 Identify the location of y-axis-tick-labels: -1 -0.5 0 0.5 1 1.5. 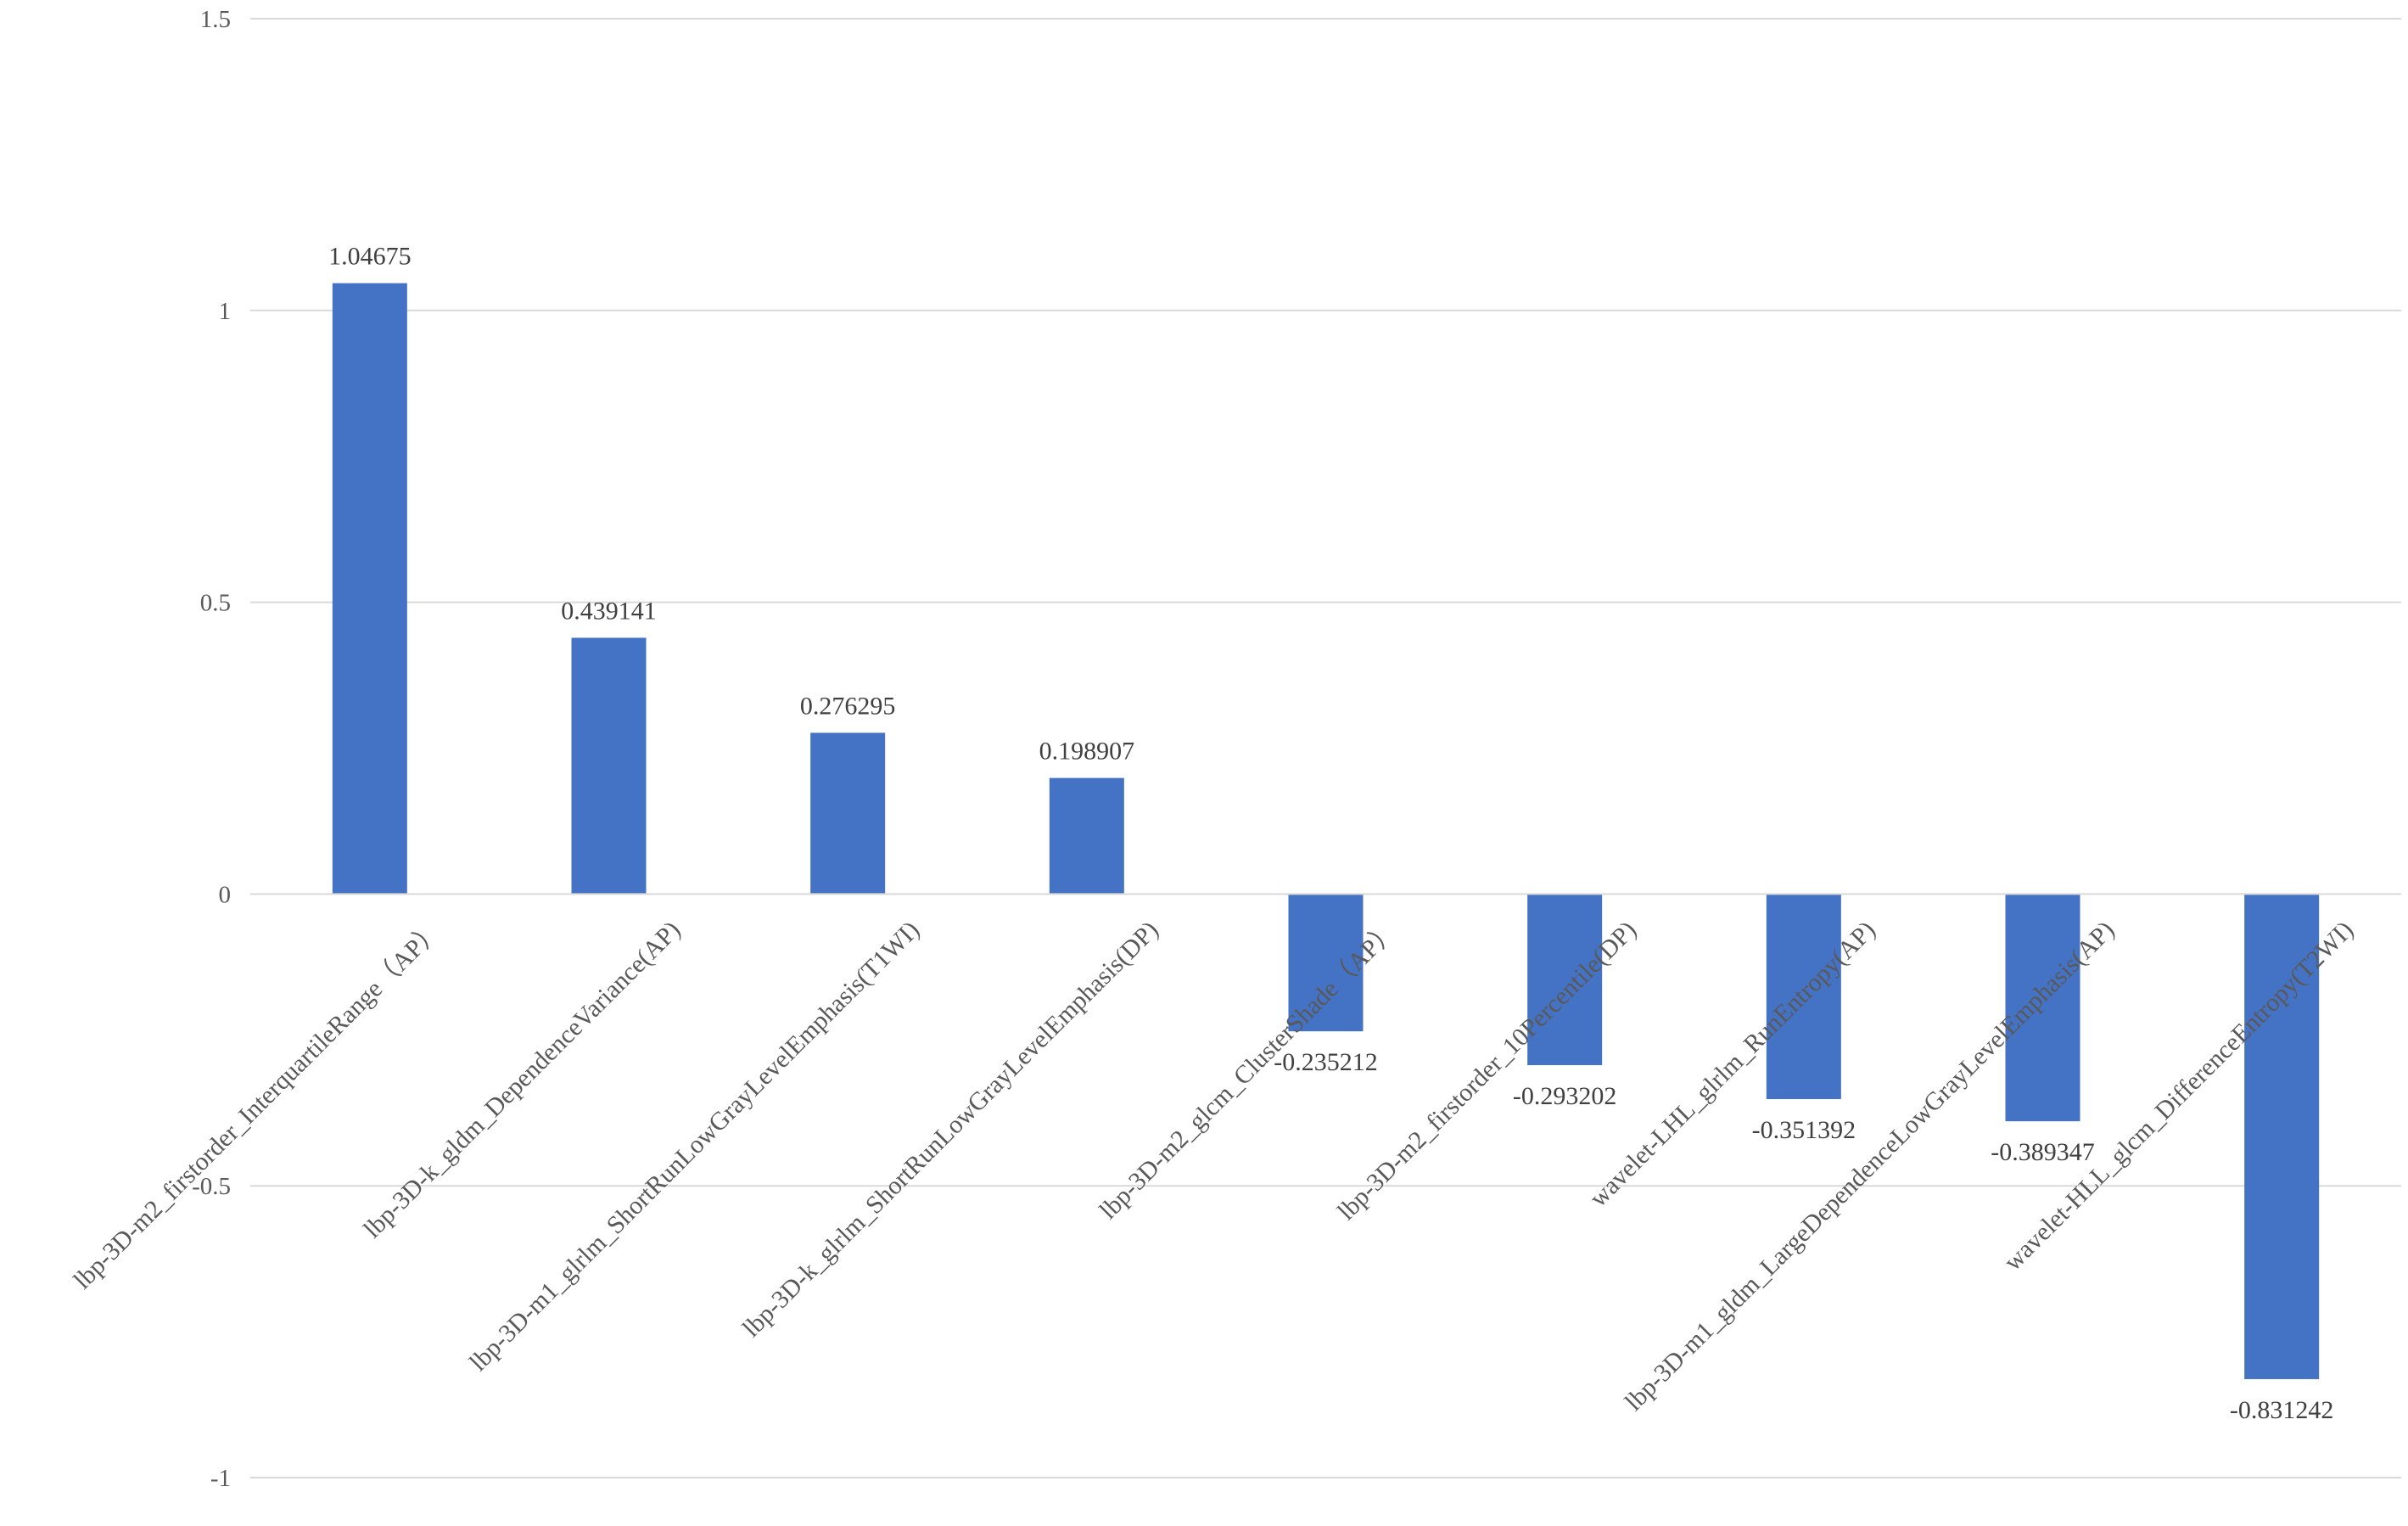
(211, 749).